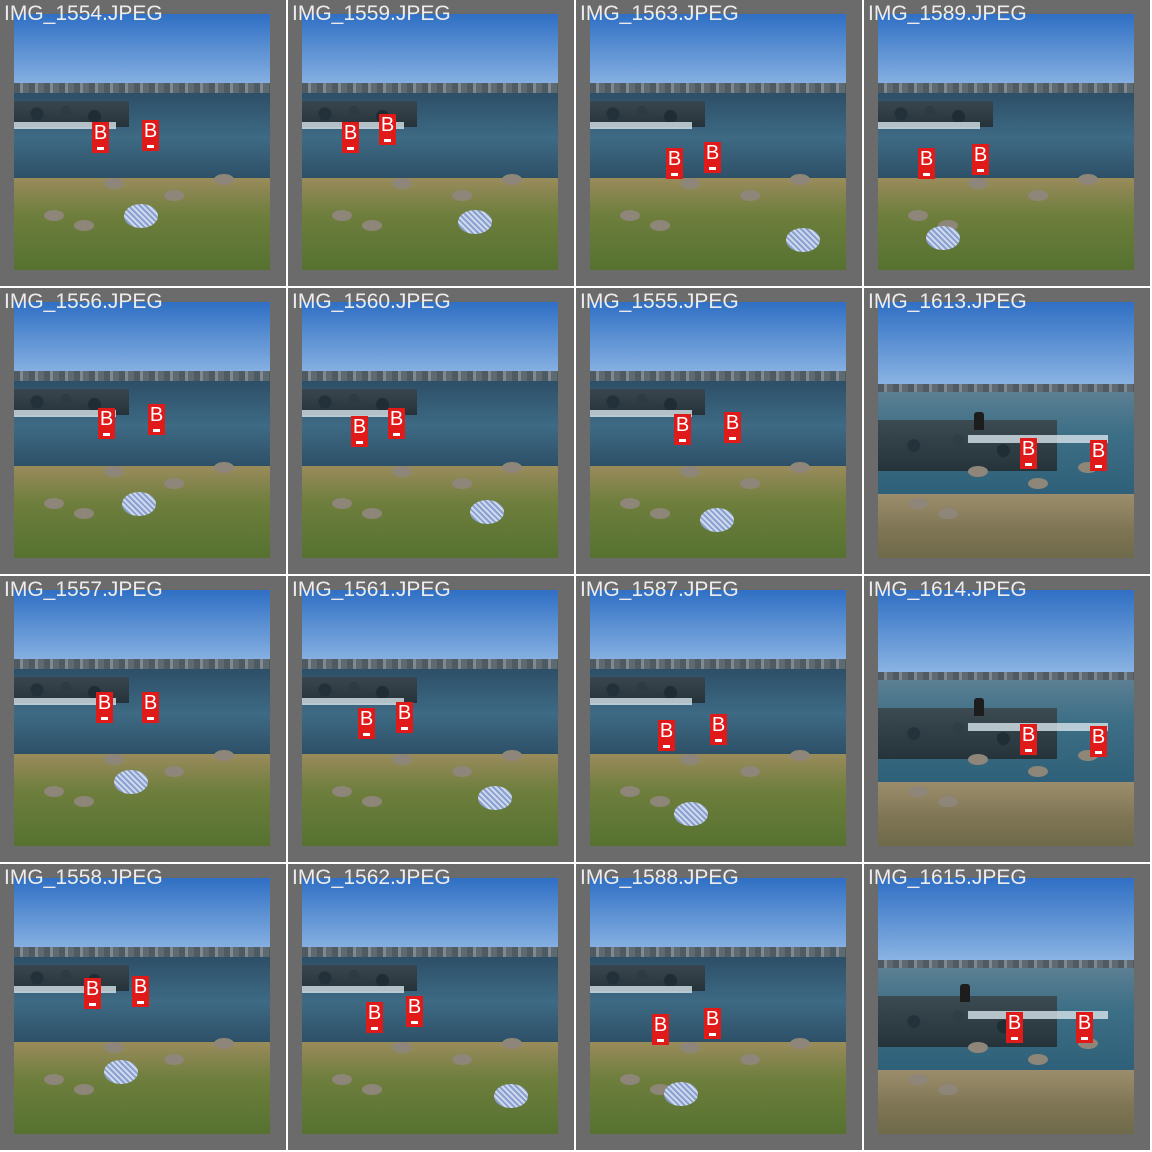 This screenshot has width=1152, height=1152. Describe the element at coordinates (431, 143) in the screenshot. I see `thumbnail-cell: B B IMG_1559.JPEG` at that location.